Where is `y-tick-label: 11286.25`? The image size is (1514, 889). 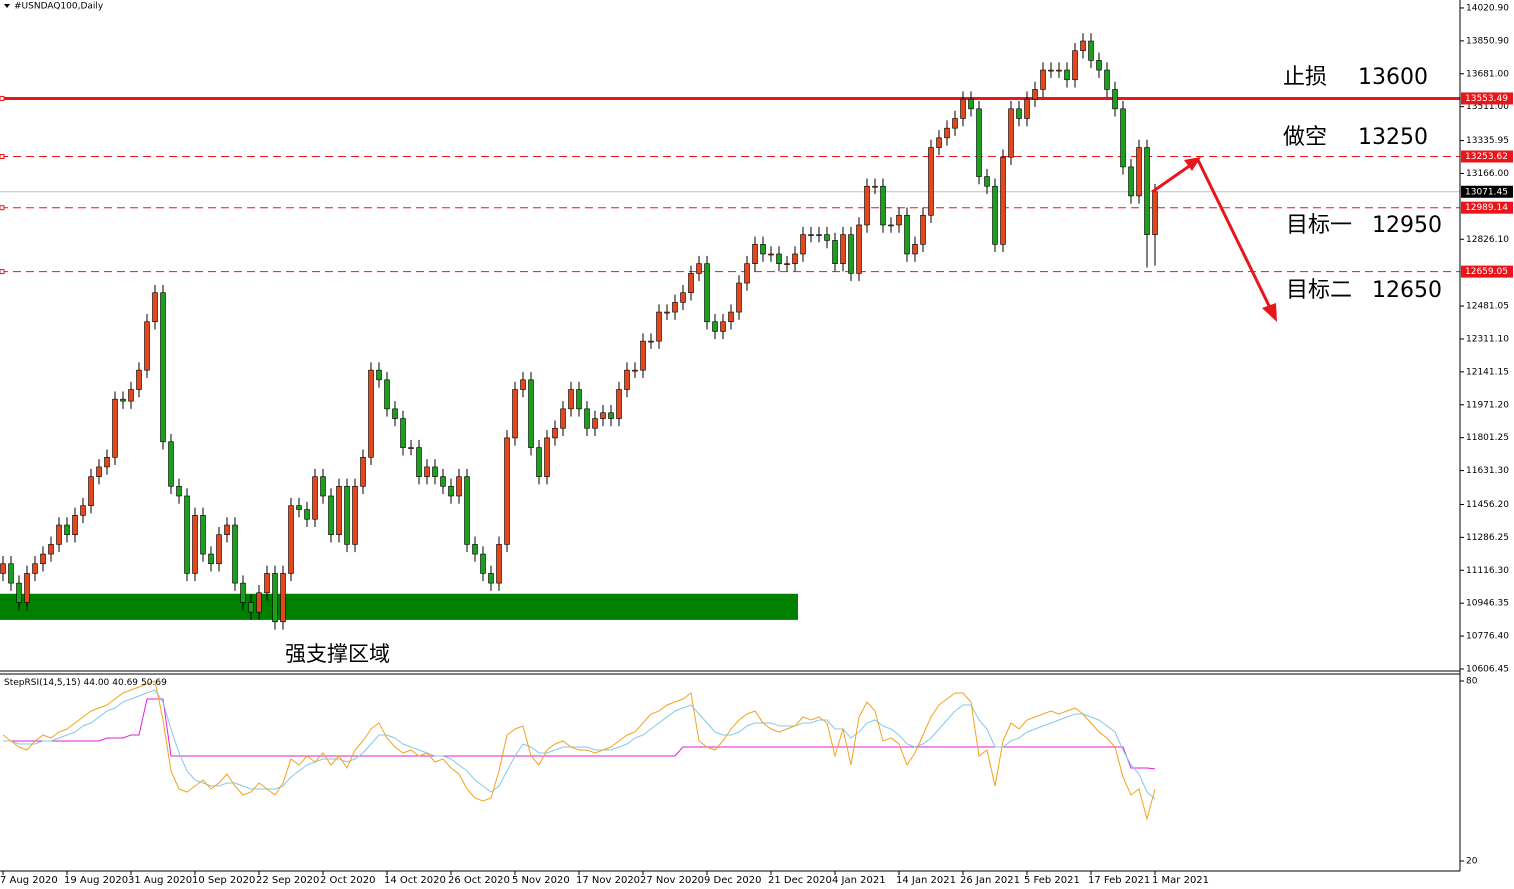
y-tick-label: 11286.25 is located at coordinates (1487, 538).